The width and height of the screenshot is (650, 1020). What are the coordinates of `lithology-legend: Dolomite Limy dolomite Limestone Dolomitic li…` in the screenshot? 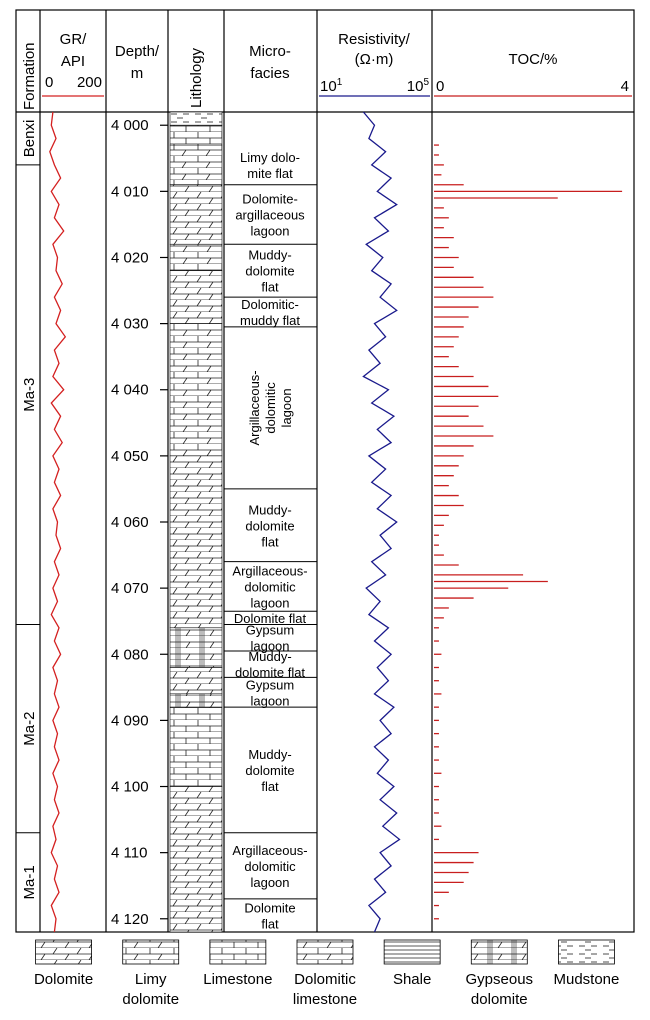 It's located at (326, 973).